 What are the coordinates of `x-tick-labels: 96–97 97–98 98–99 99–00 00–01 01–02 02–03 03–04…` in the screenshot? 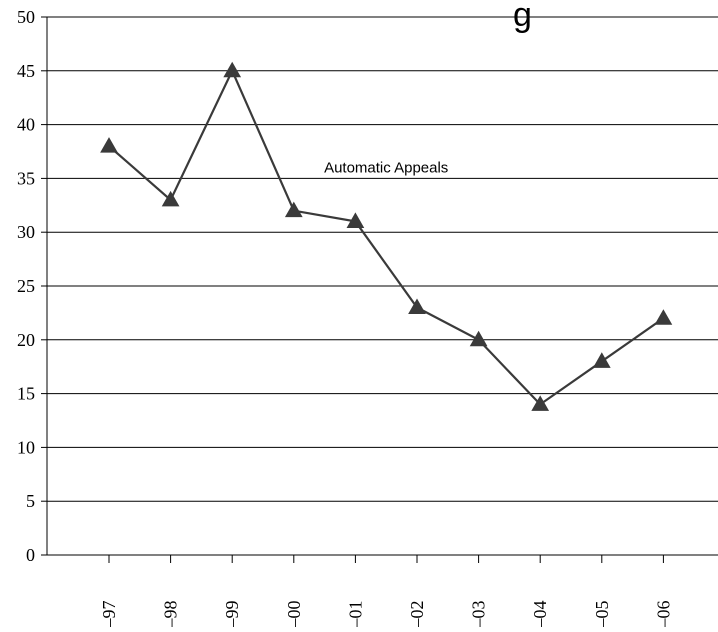 It's located at (386, 616).